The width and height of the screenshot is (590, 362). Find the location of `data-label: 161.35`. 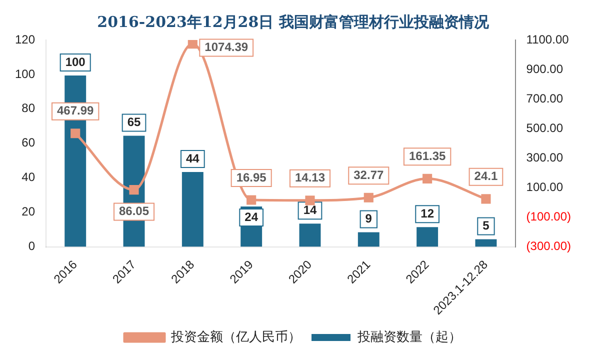

data-label: 161.35 is located at coordinates (427, 155).